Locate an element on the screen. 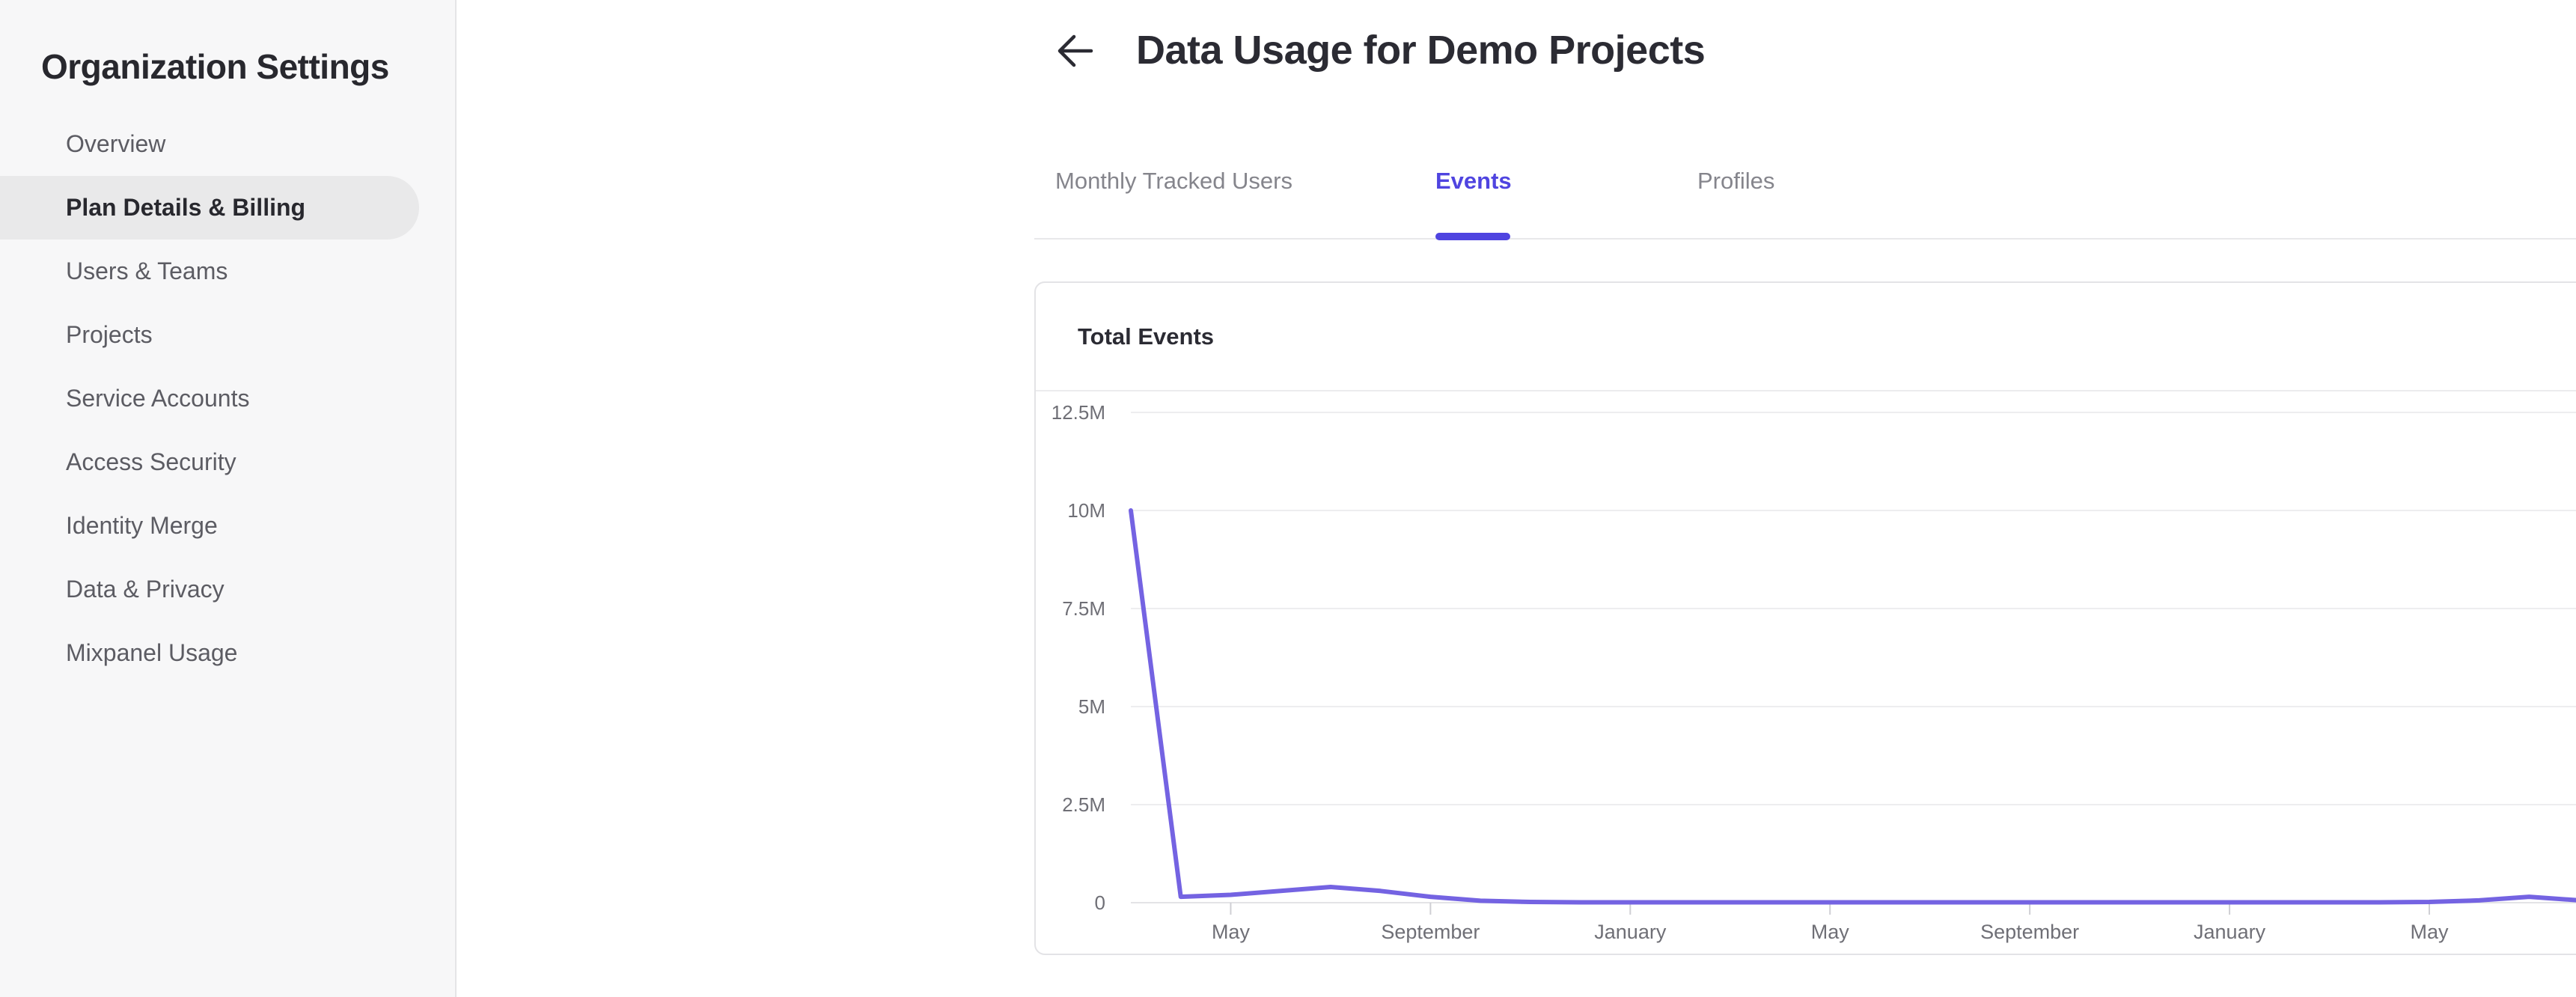 Image resolution: width=2576 pixels, height=997 pixels. sidebar-item-mixpanel-usage: Mixpanel Usage is located at coordinates (152, 652).